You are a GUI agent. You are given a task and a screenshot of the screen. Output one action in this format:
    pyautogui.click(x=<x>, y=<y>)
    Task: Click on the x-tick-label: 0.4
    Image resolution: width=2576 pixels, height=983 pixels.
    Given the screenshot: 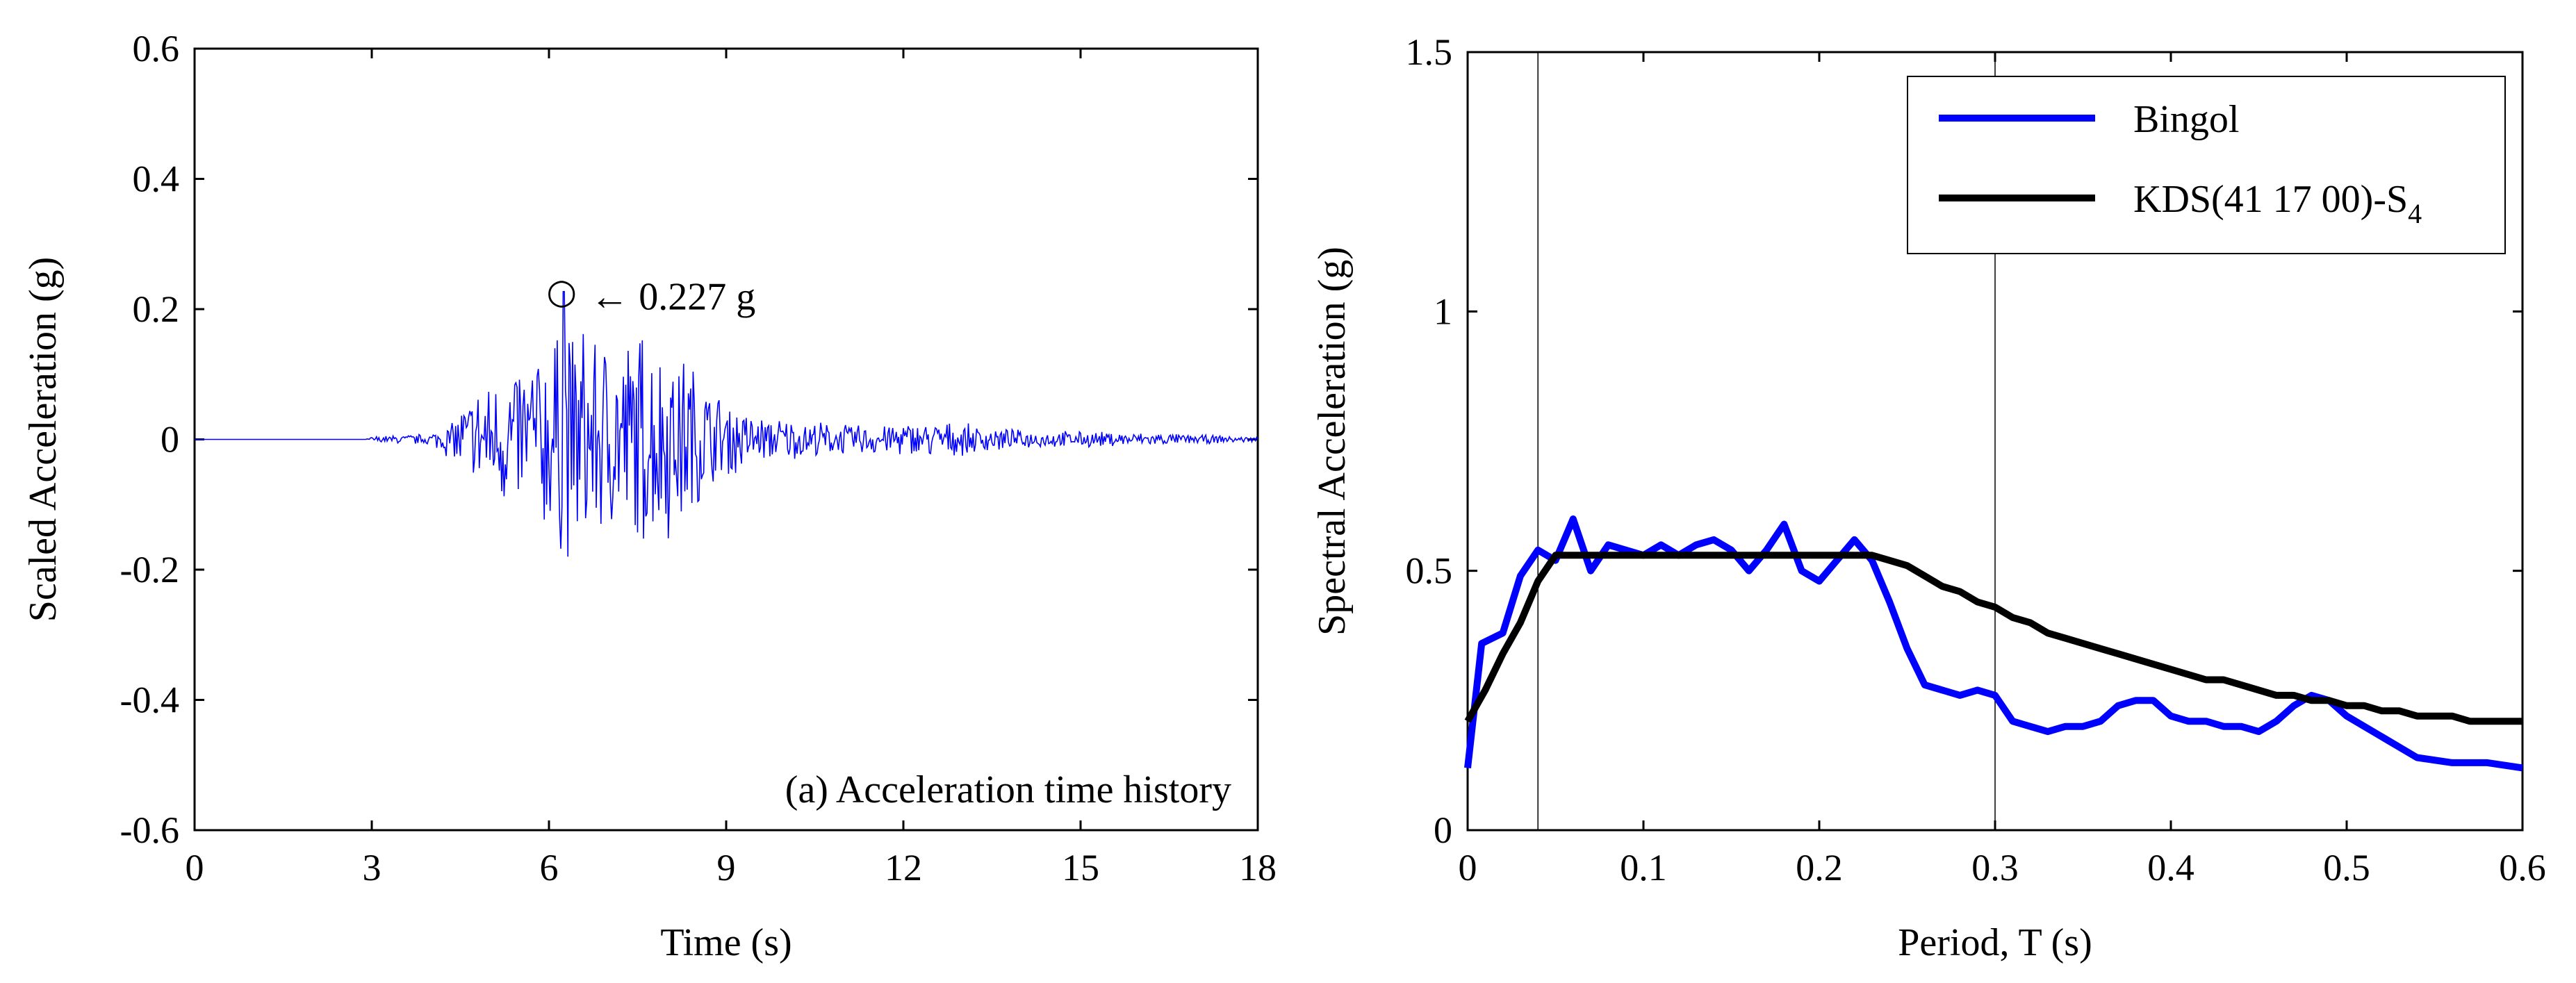 What is the action you would take?
    pyautogui.click(x=2170, y=868)
    